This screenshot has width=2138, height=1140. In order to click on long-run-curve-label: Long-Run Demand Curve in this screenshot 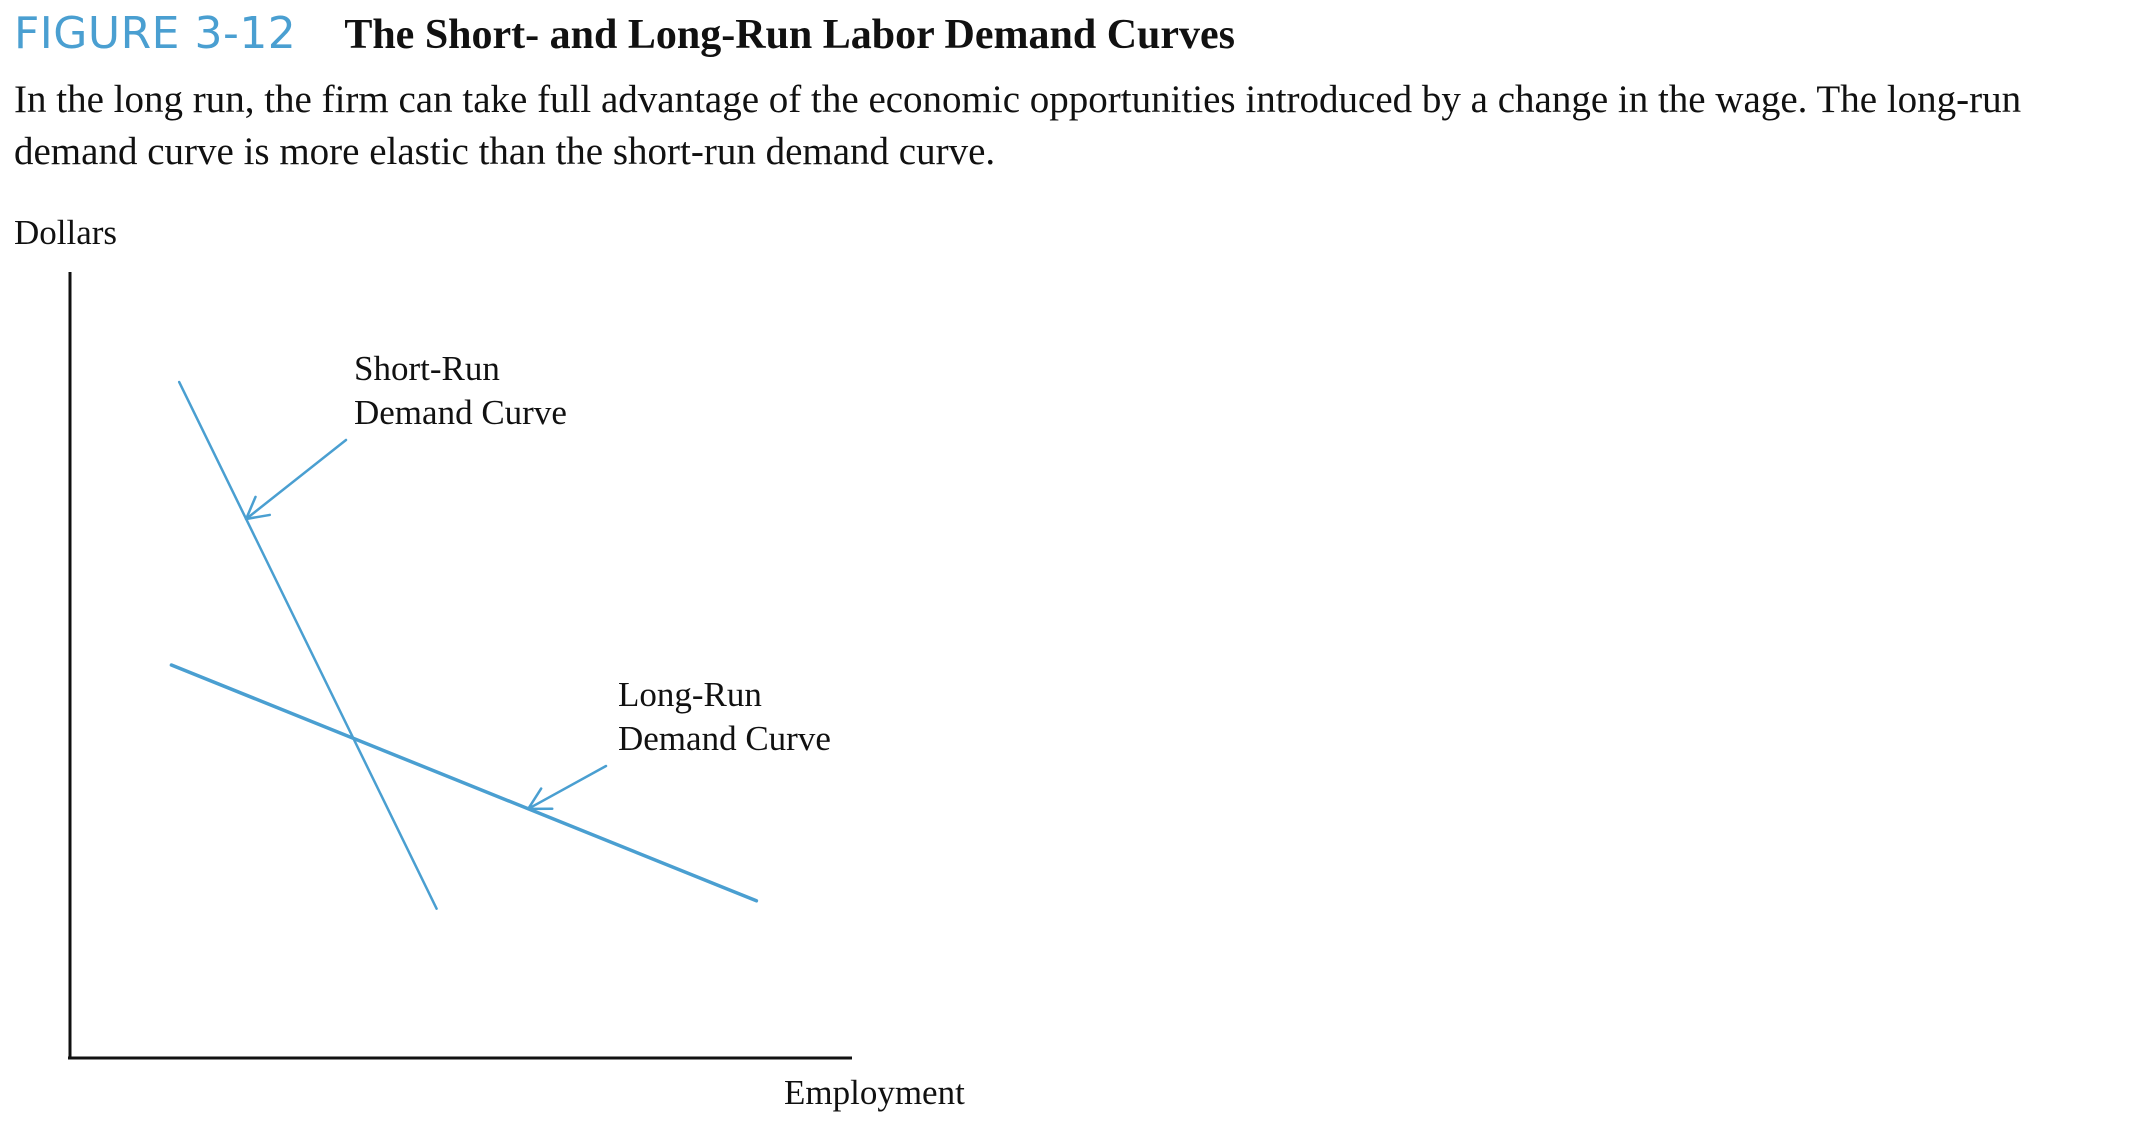, I will do `click(724, 716)`.